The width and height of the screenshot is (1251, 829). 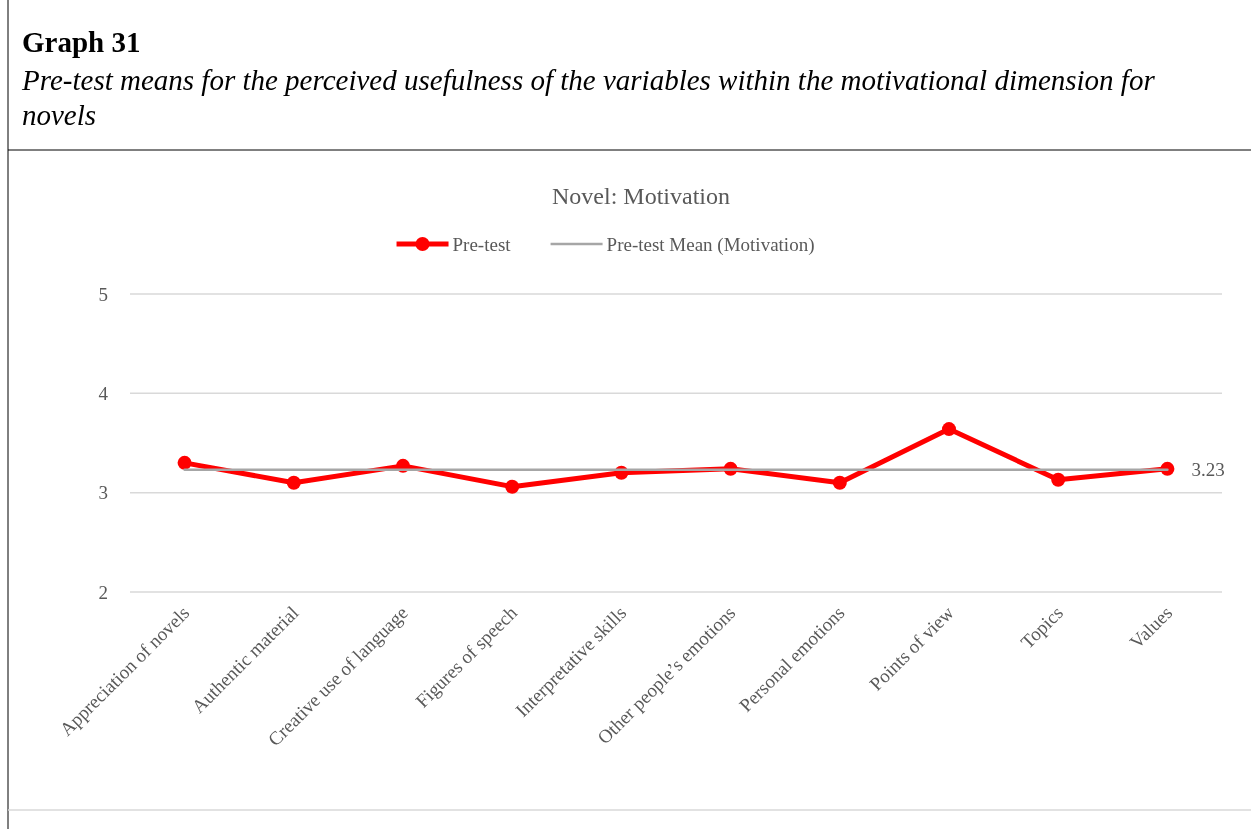 I want to click on data-label: 3.23, so click(x=1208, y=470).